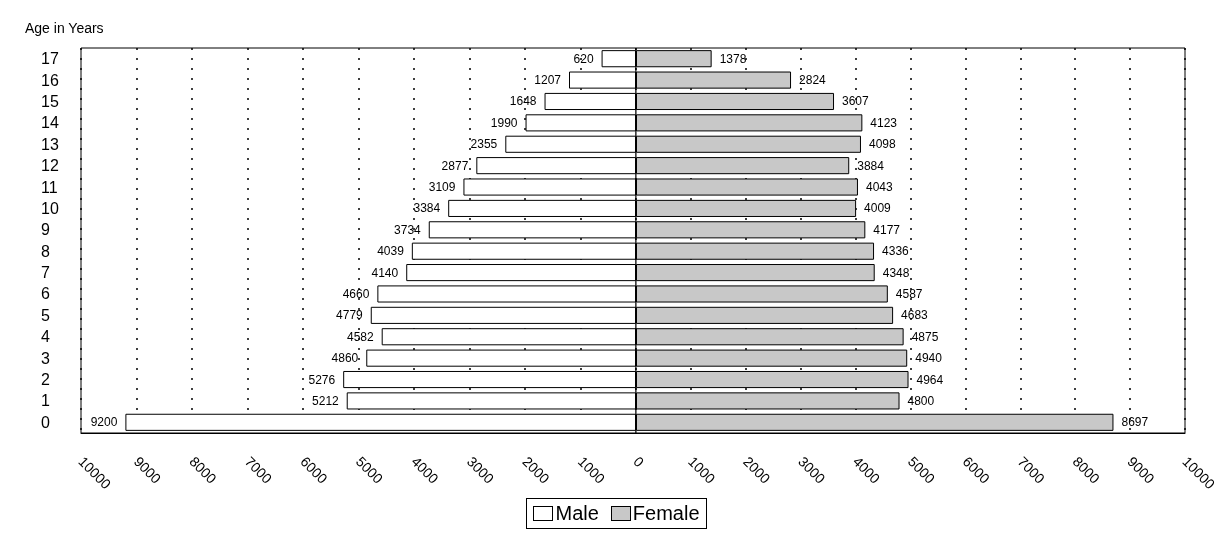 Image resolution: width=1225 pixels, height=556 pixels. I want to click on data-label: 2824, so click(813, 80).